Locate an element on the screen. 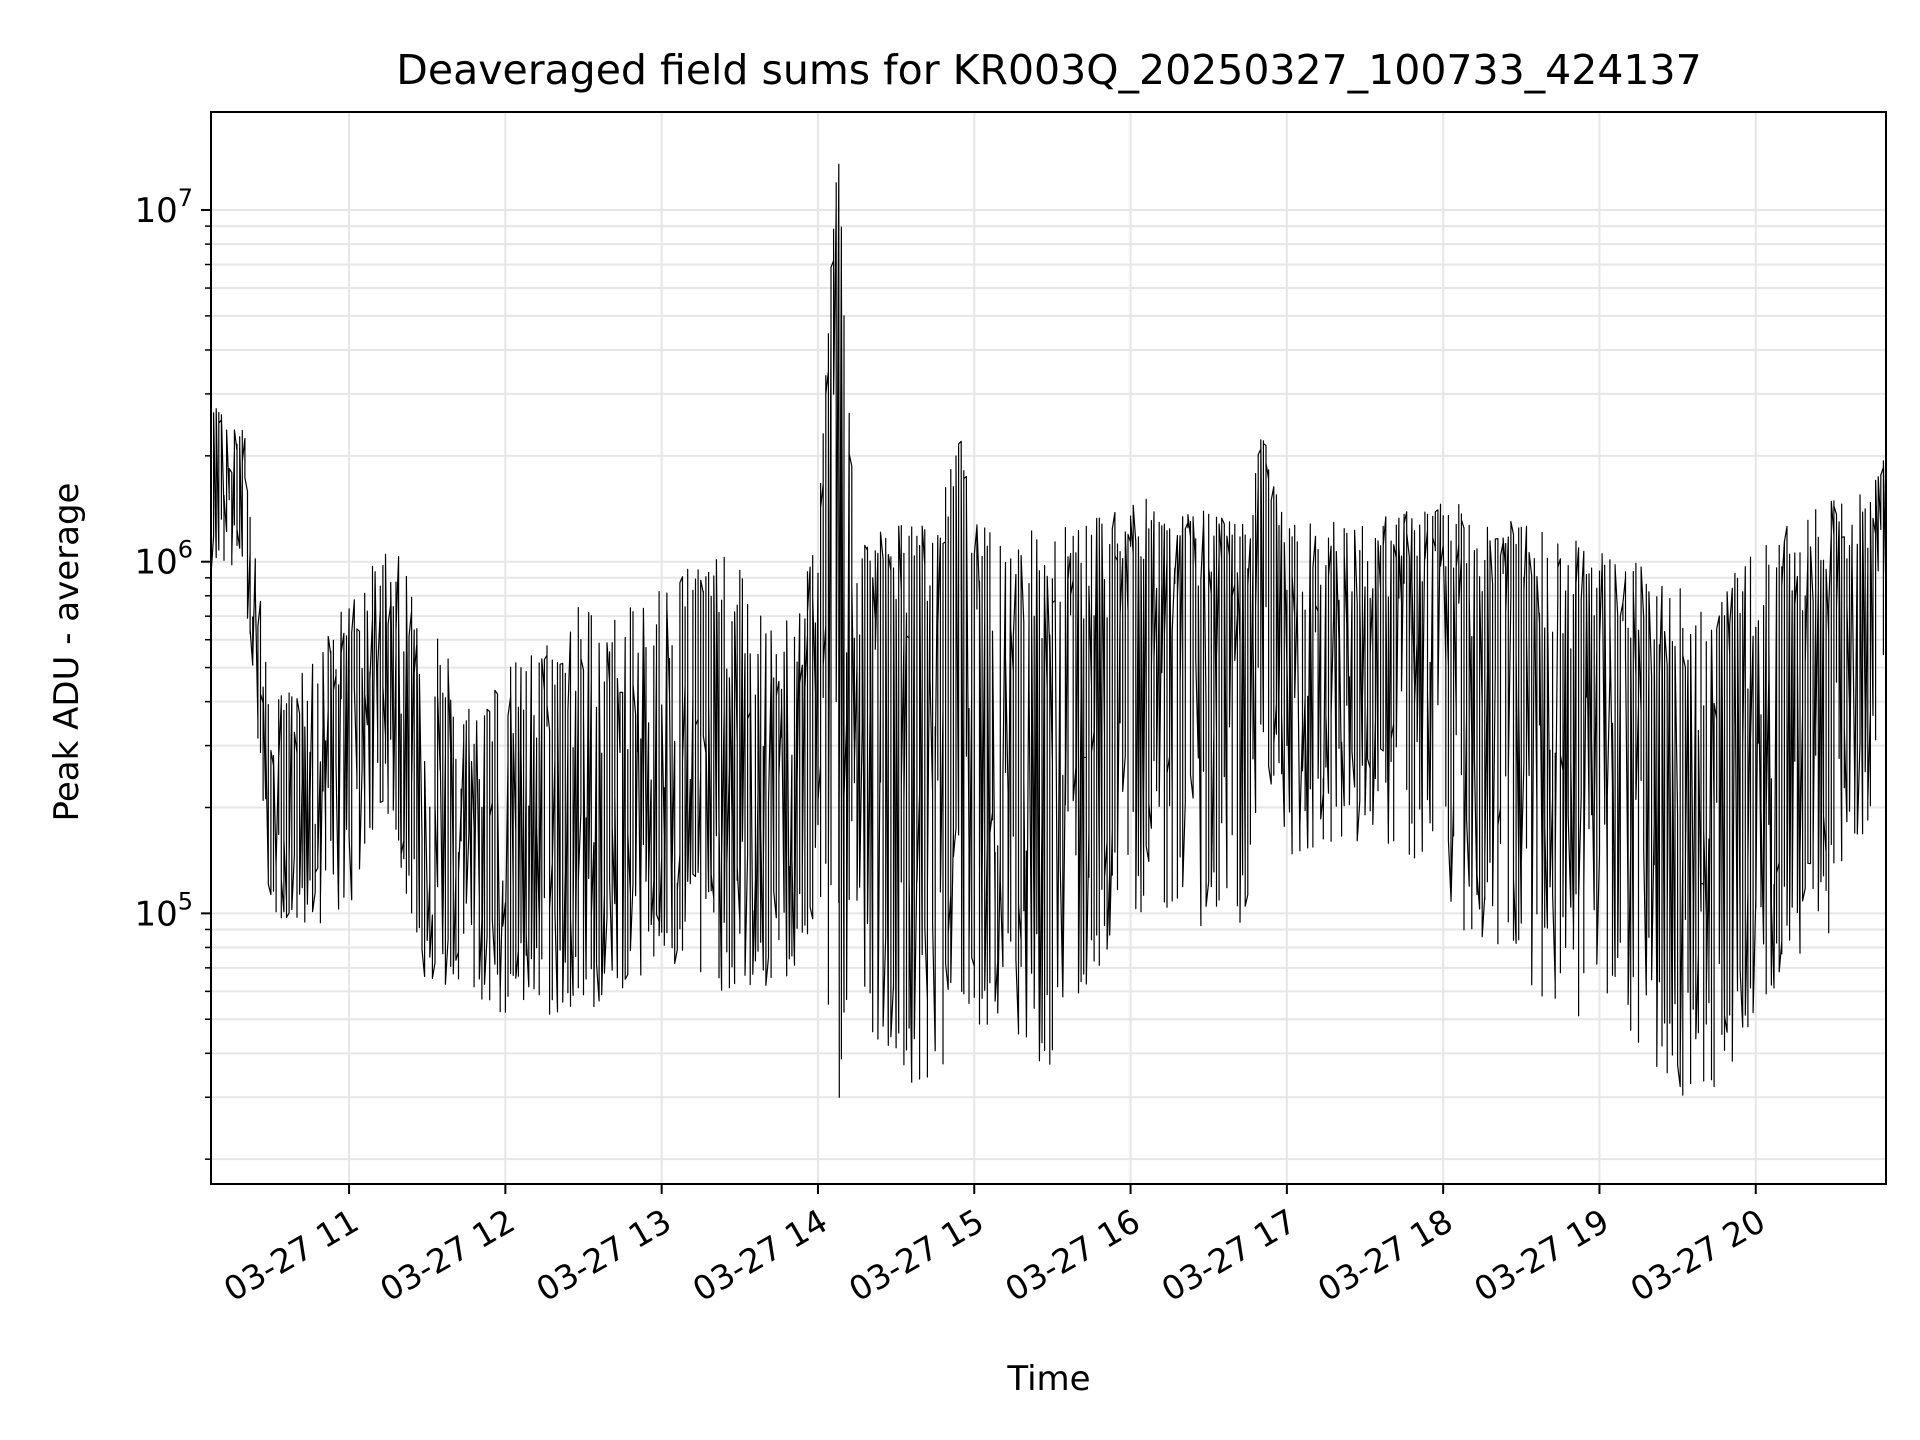 The height and width of the screenshot is (1440, 1920). x-tick-label: 03-27 13 is located at coordinates (604, 1255).